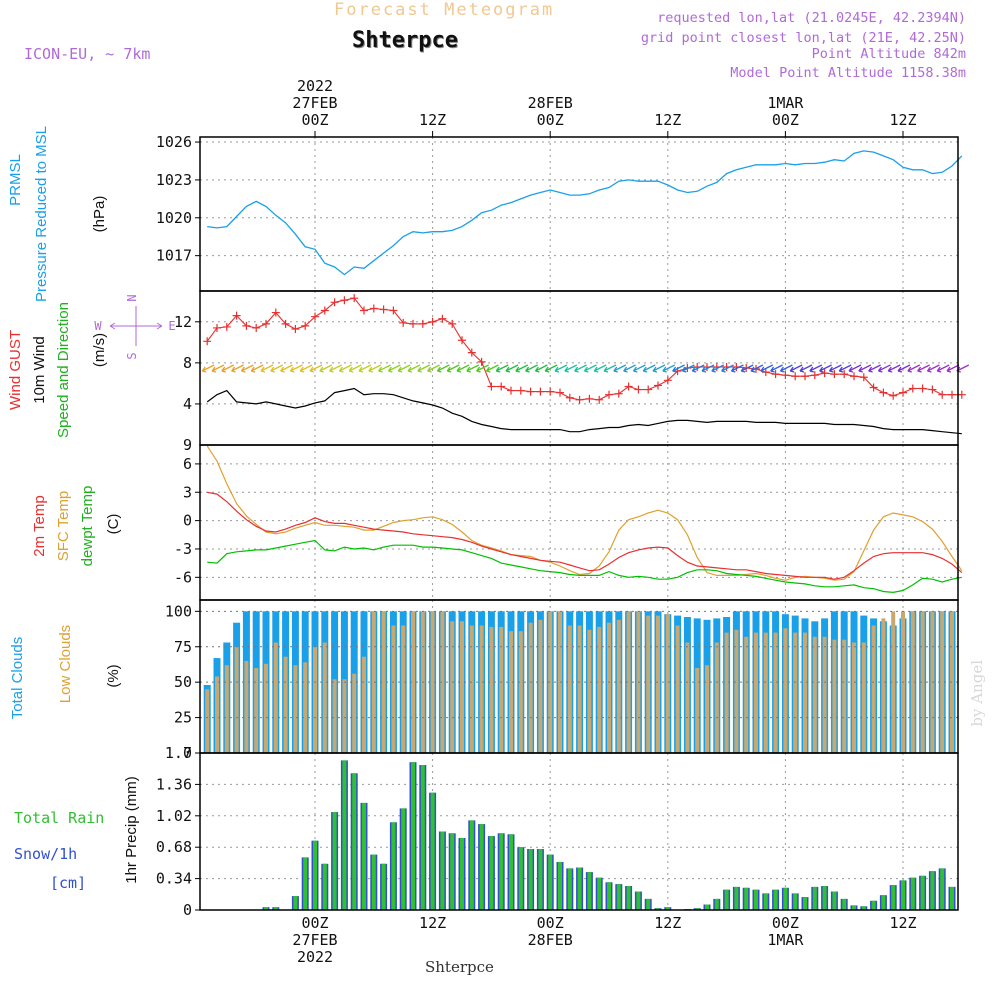 This screenshot has height=1000, width=1000. What do you see at coordinates (187, 910) in the screenshot?
I see `y-tick-label: 0` at bounding box center [187, 910].